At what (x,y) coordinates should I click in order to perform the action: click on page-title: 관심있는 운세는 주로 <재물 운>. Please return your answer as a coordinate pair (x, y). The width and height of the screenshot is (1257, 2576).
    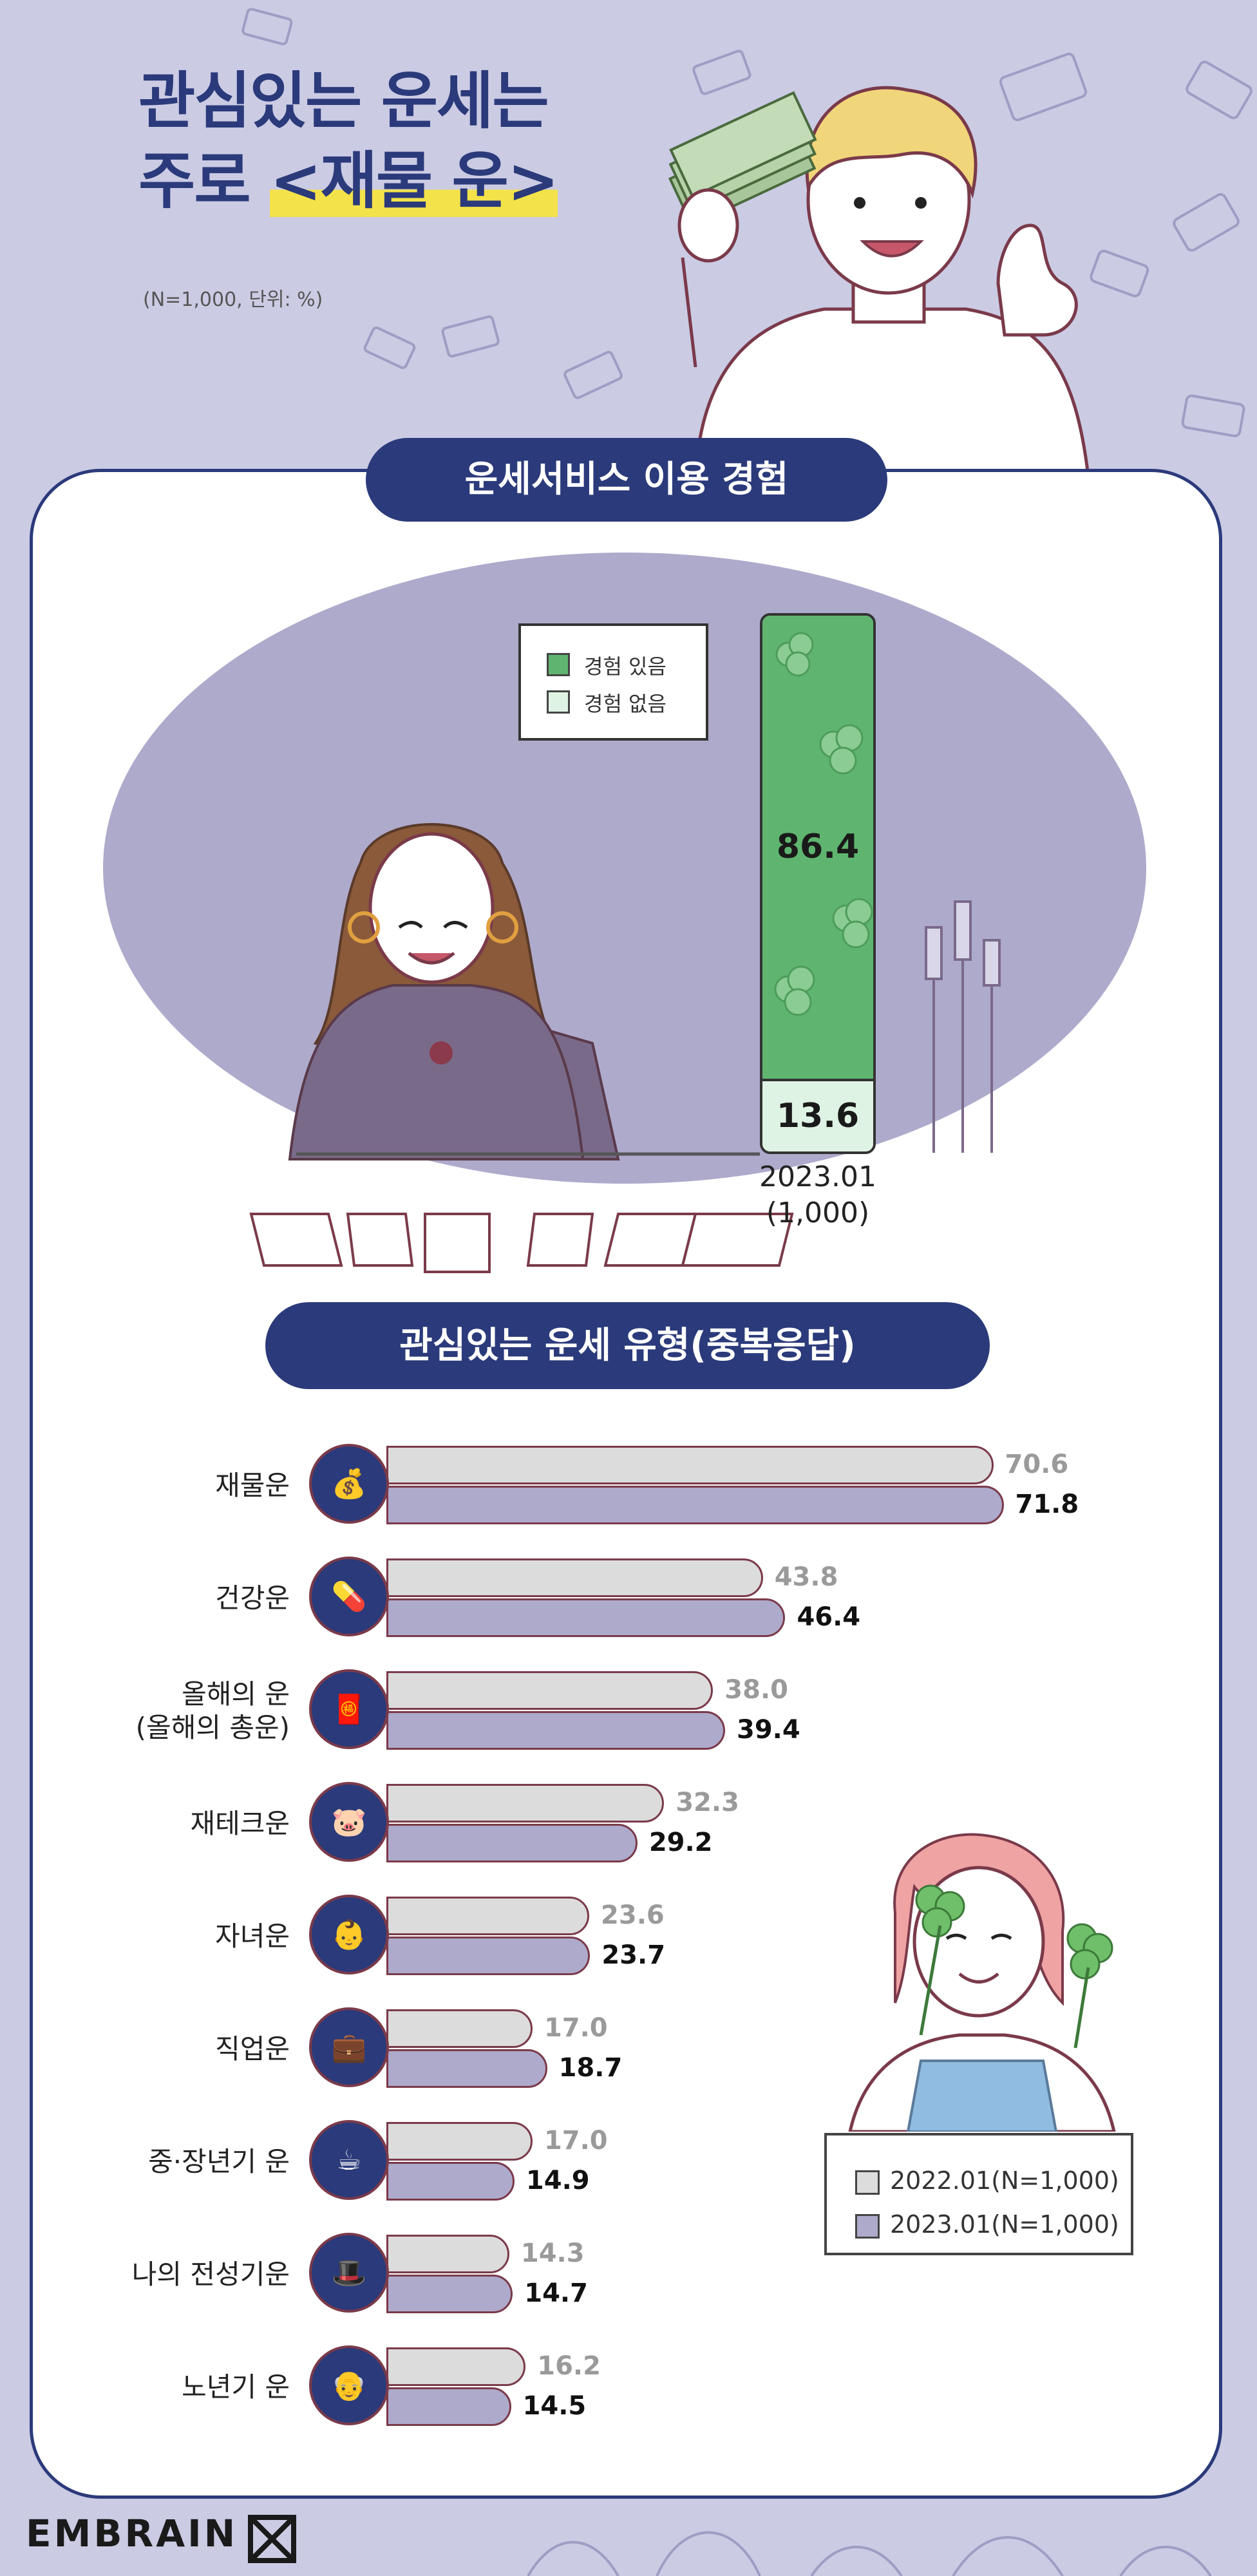
    Looking at the image, I should click on (348, 141).